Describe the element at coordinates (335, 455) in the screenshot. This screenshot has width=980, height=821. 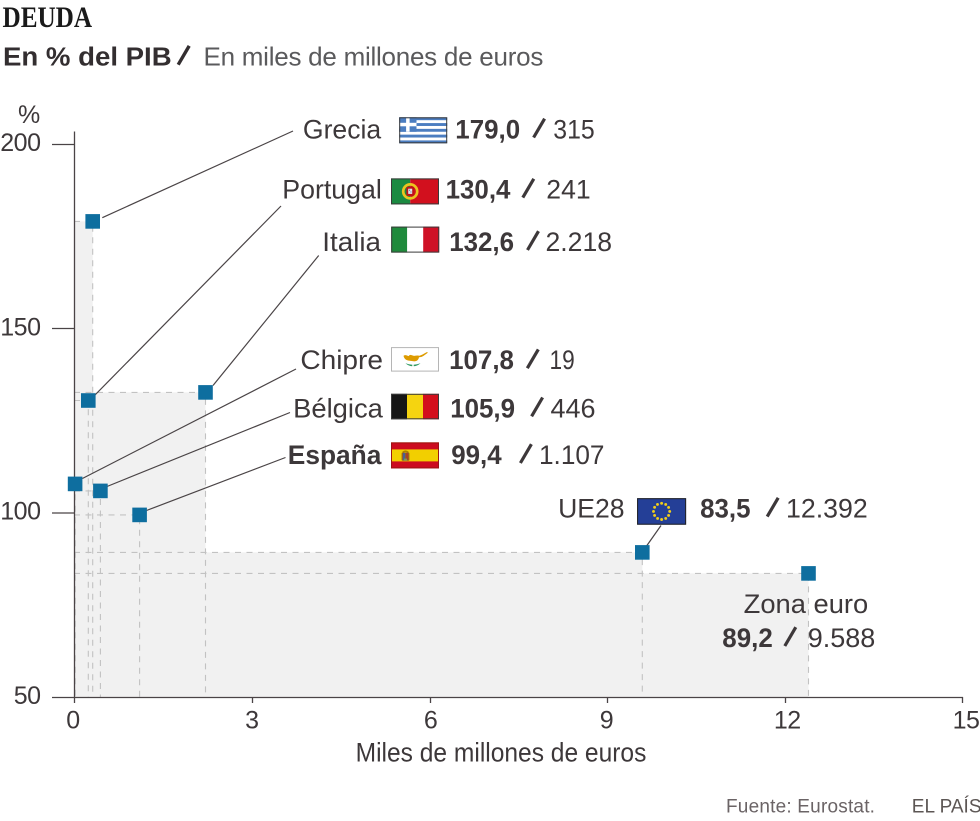
I see `svg-text: España` at that location.